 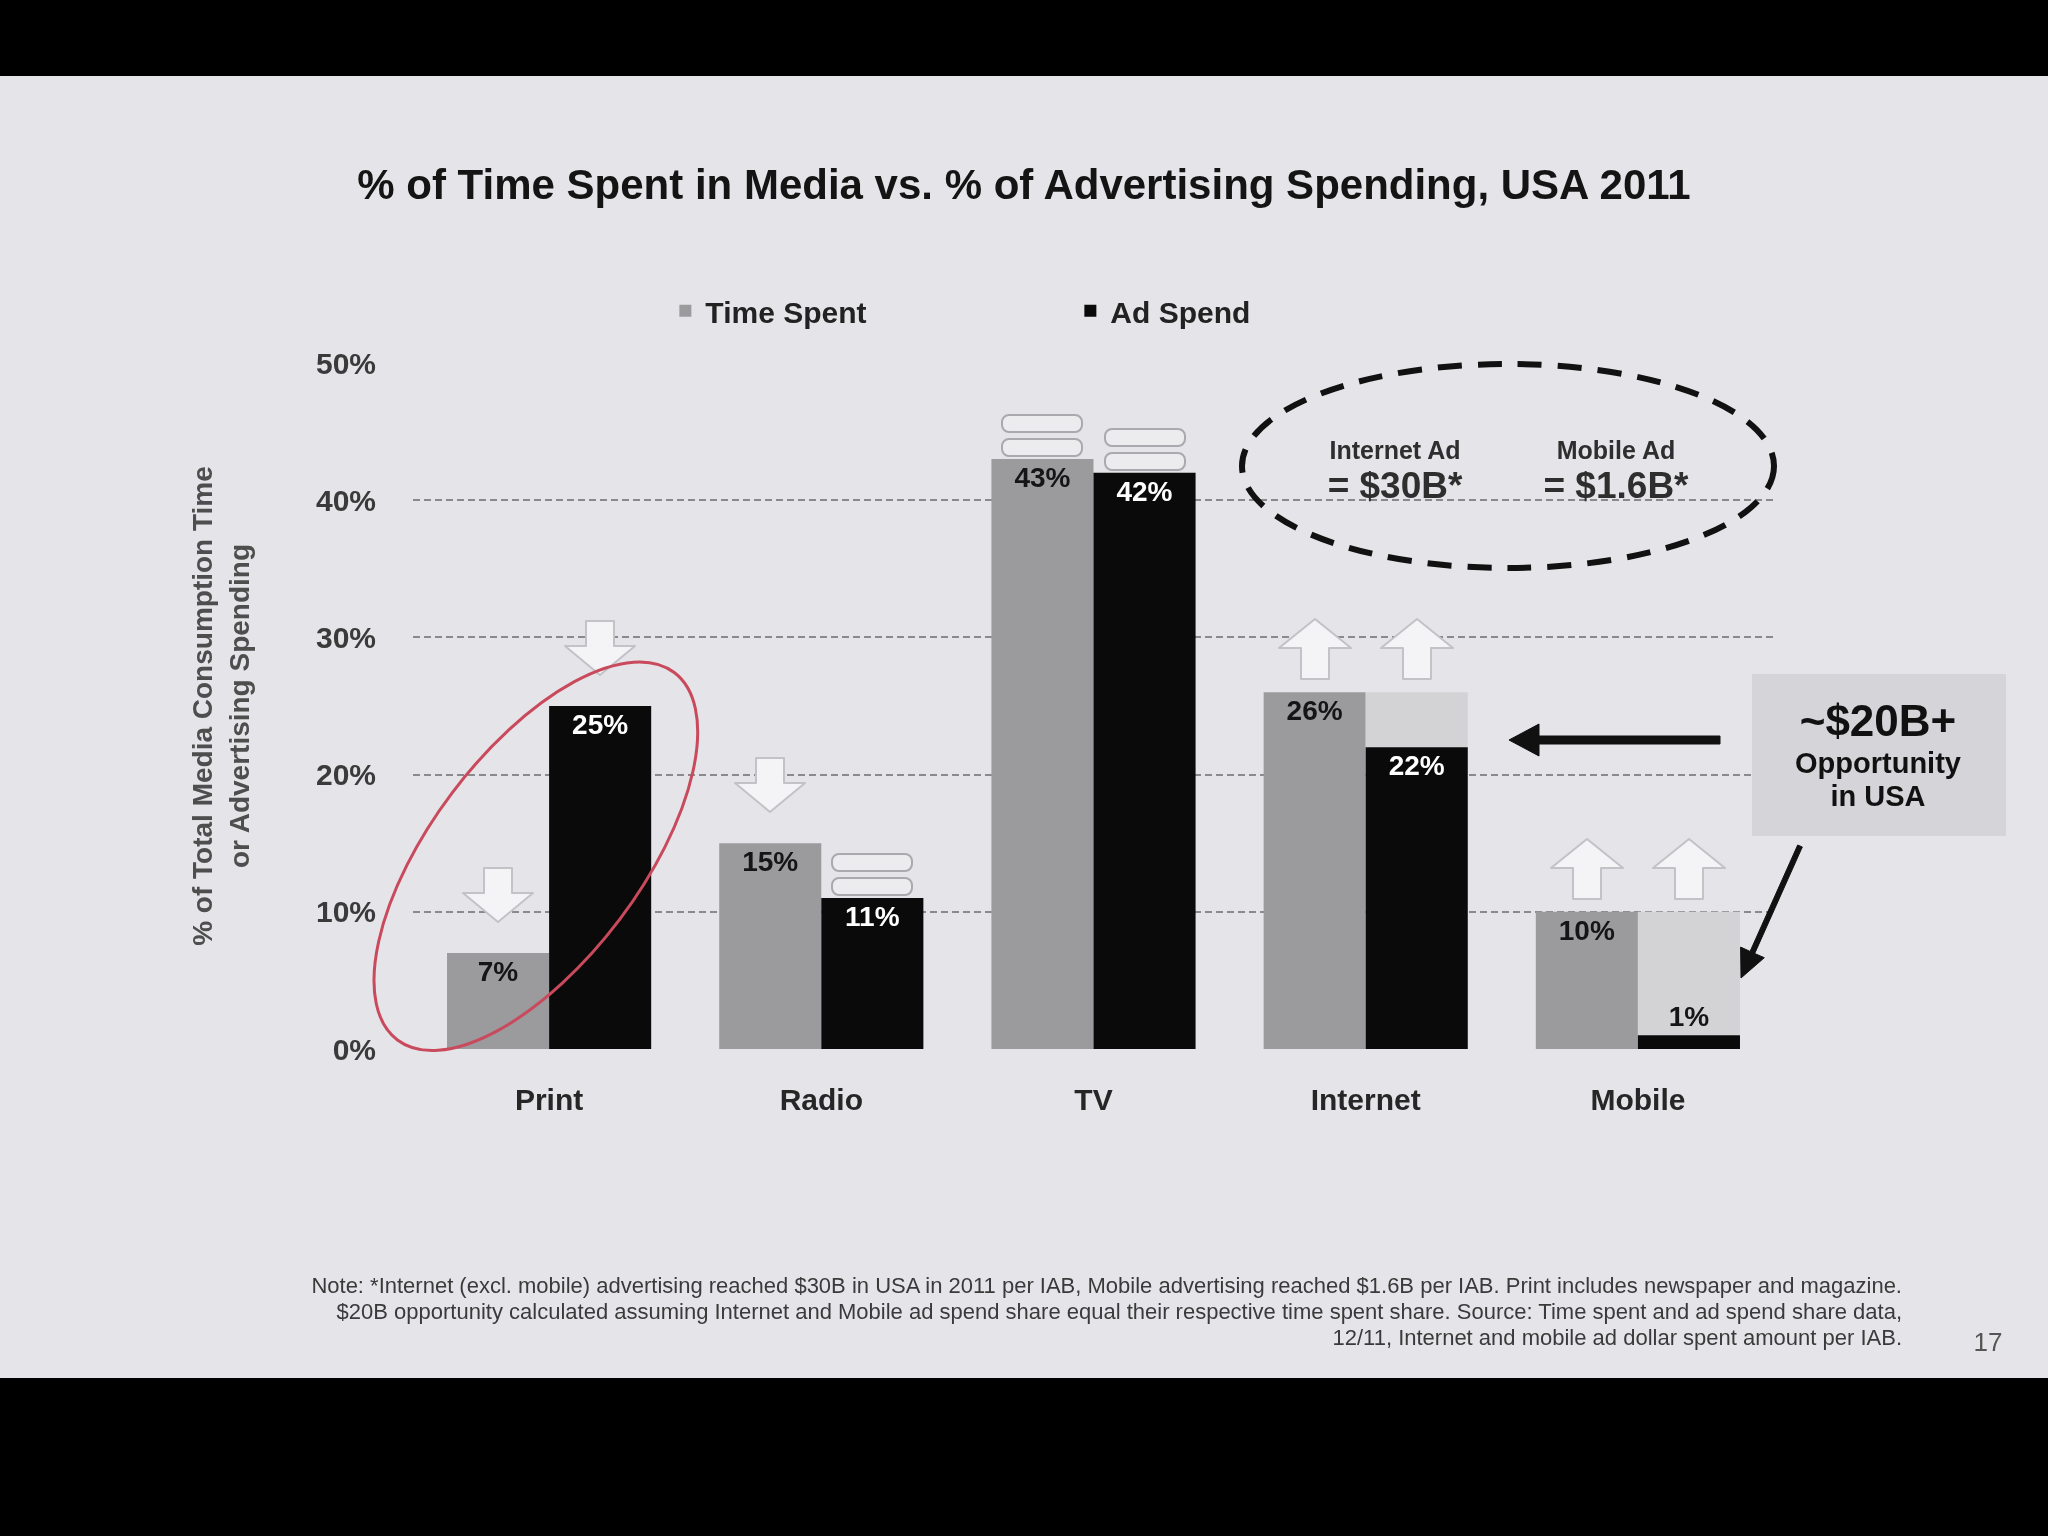 What do you see at coordinates (1144, 491) in the screenshot?
I see `data-label: 42%` at bounding box center [1144, 491].